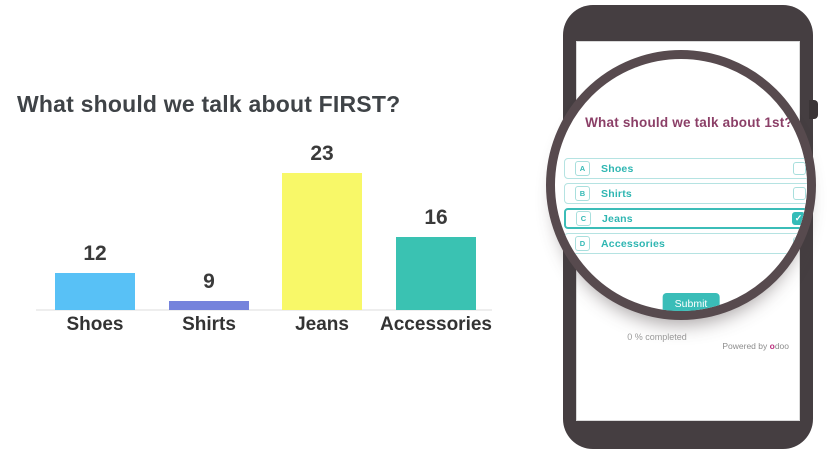 This screenshot has width=838, height=452. What do you see at coordinates (582, 243) in the screenshot?
I see `option-letter-badge: D` at bounding box center [582, 243].